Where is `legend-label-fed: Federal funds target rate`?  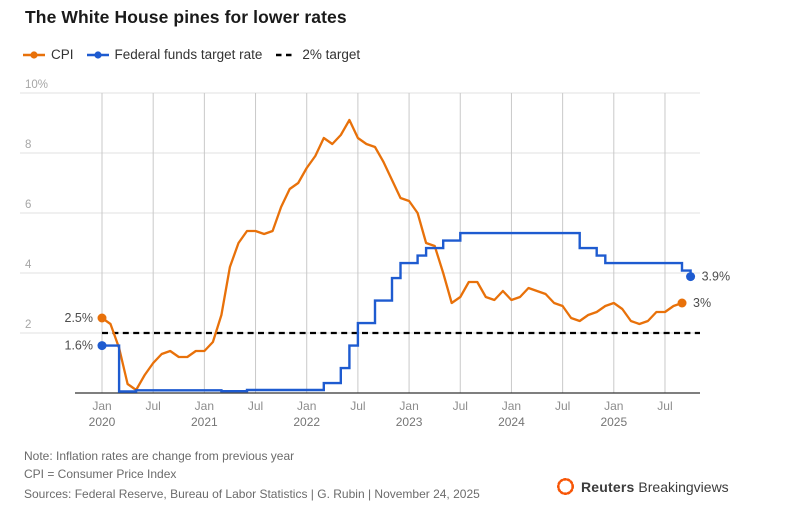 legend-label-fed: Federal funds target rate is located at coordinates (188, 54).